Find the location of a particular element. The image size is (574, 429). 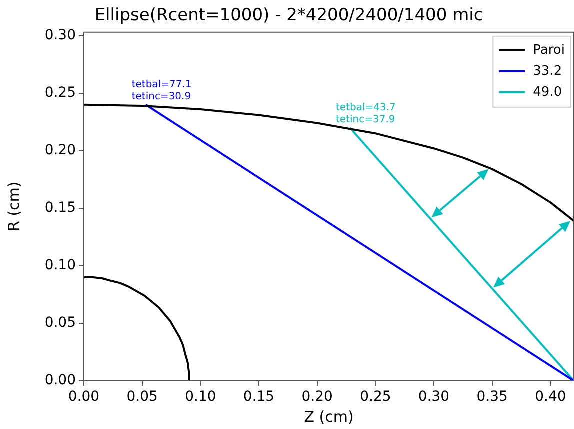

x-tick-label: 0.15 is located at coordinates (259, 397).